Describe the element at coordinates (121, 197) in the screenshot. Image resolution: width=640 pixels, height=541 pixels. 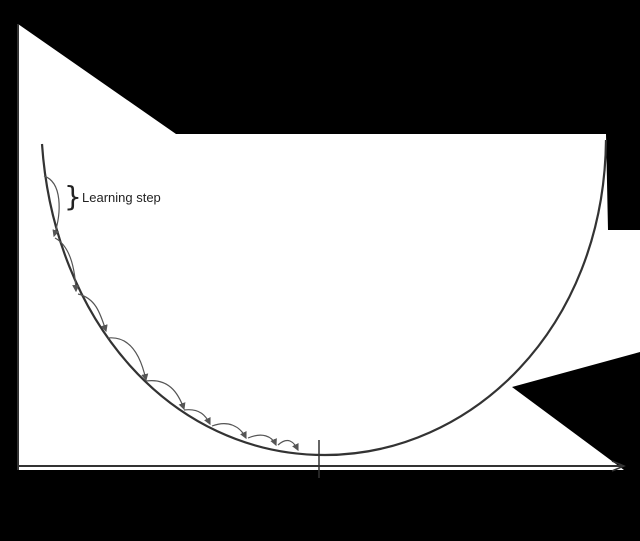
I see `learning-step-label: Learning step` at that location.